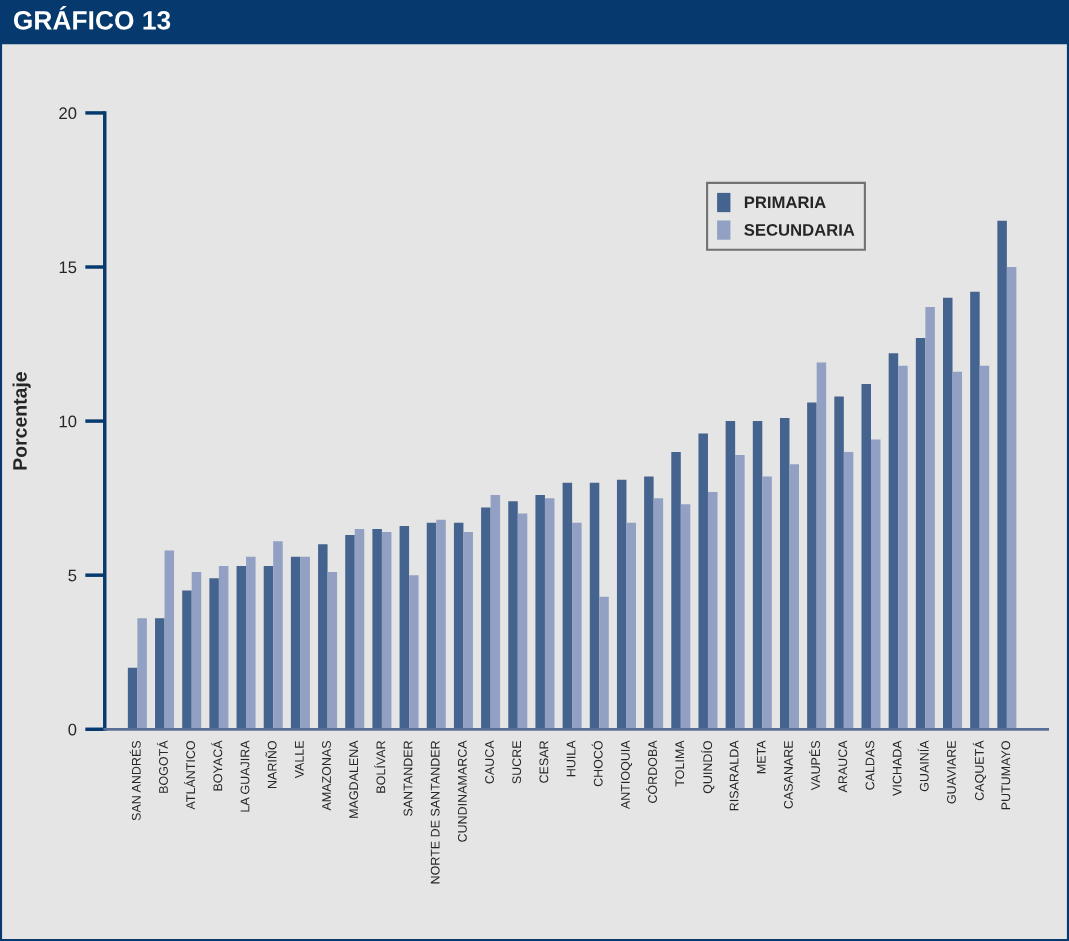  What do you see at coordinates (68, 267) in the screenshot?
I see `y-tick-label: 15` at bounding box center [68, 267].